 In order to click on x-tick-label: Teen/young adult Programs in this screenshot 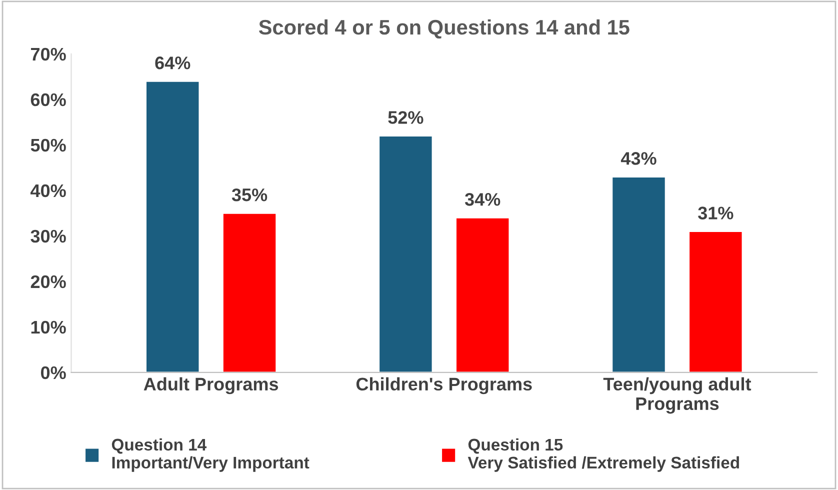, I will do `click(677, 395)`.